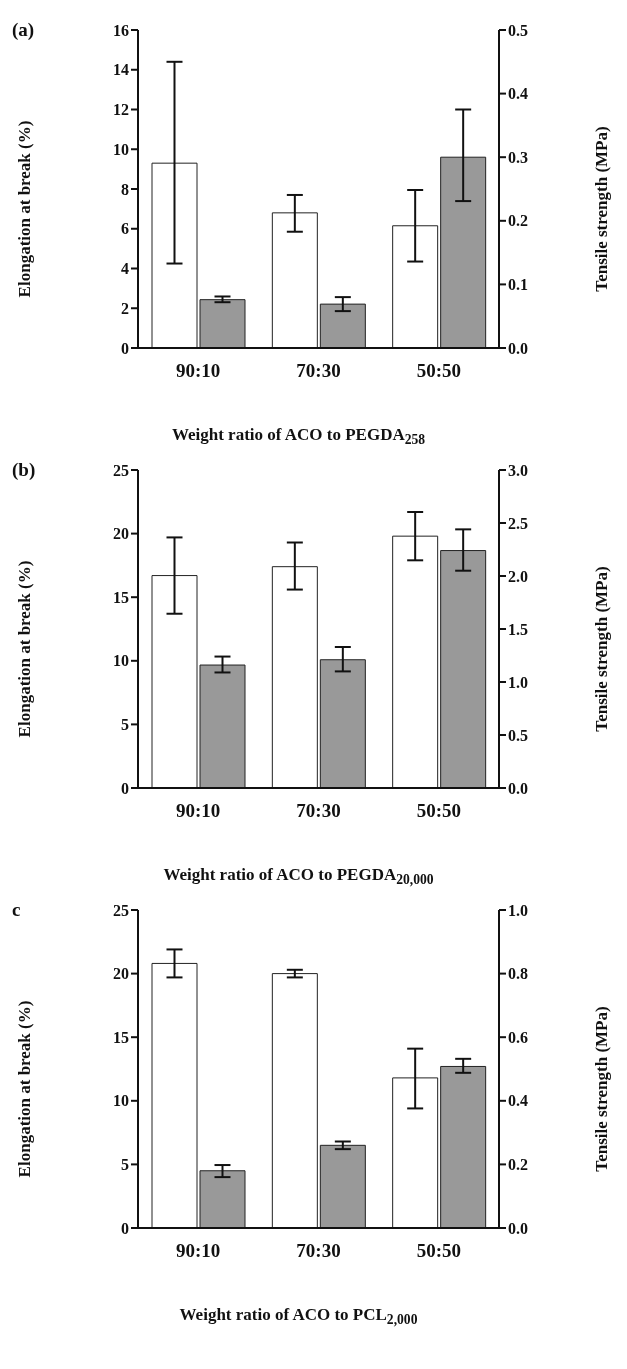  I want to click on y2-tick-label: 2.5, so click(518, 523).